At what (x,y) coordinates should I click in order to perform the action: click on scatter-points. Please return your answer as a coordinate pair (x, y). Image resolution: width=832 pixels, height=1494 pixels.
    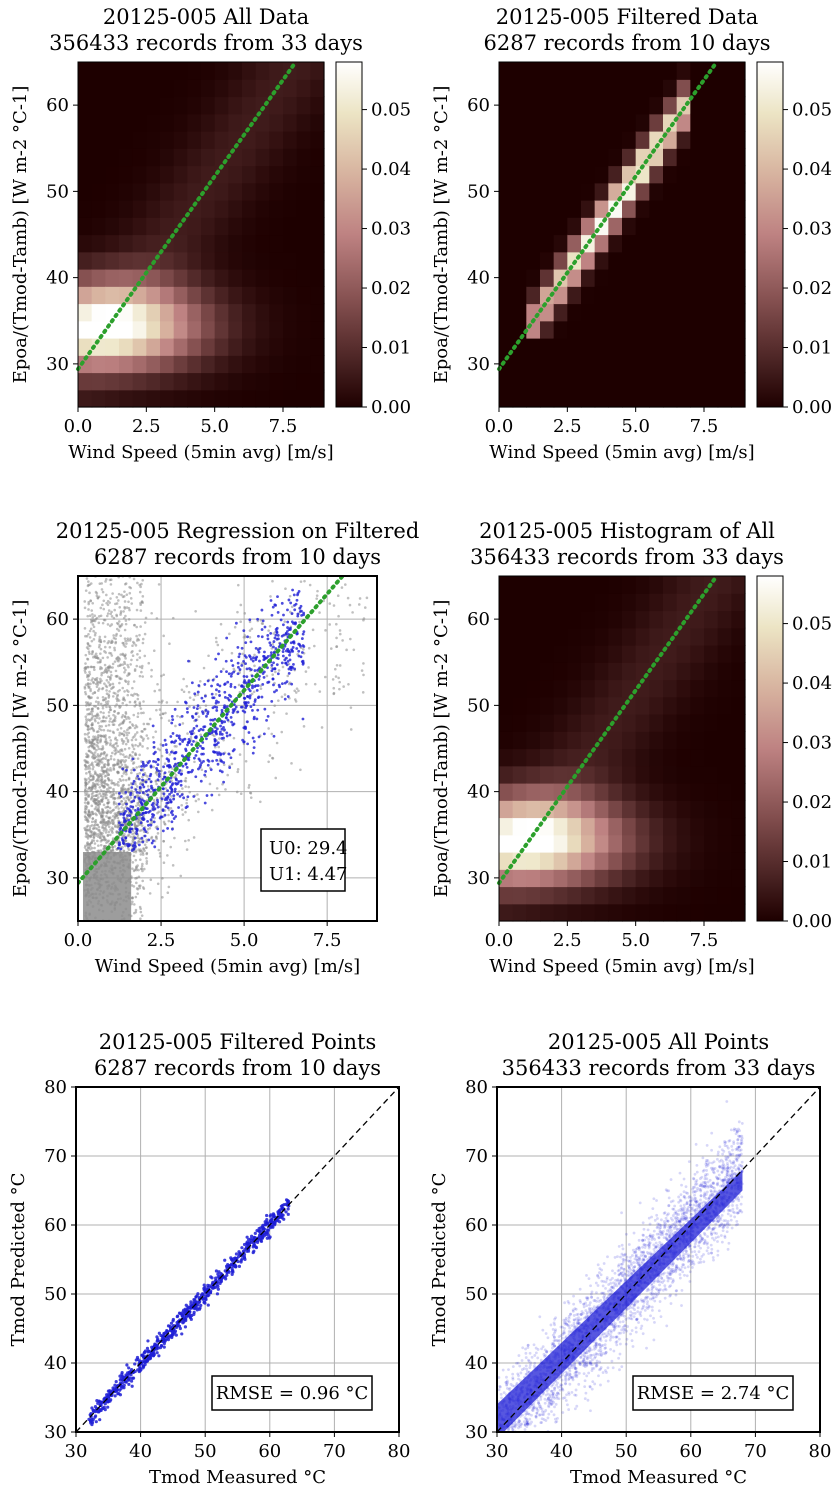
    Looking at the image, I should click on (227, 748).